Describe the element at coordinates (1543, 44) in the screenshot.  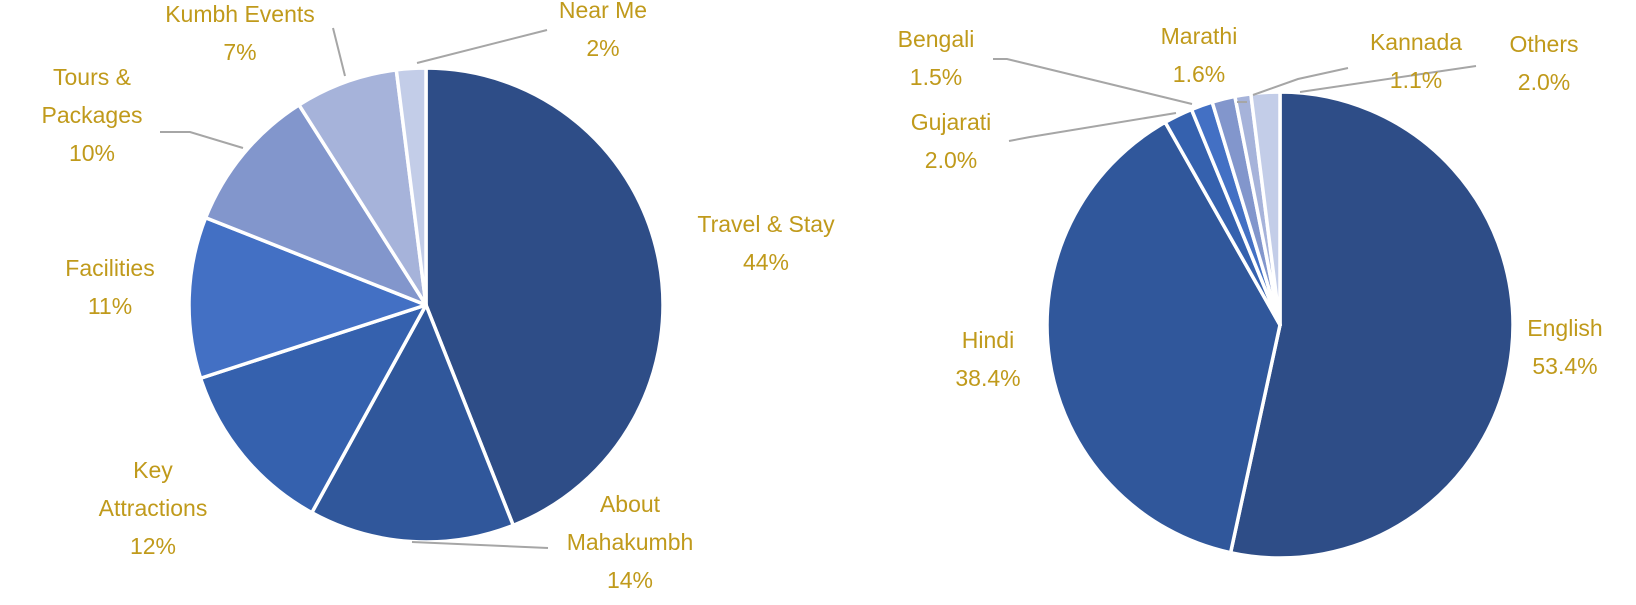
I see `data-label-category: Others` at that location.